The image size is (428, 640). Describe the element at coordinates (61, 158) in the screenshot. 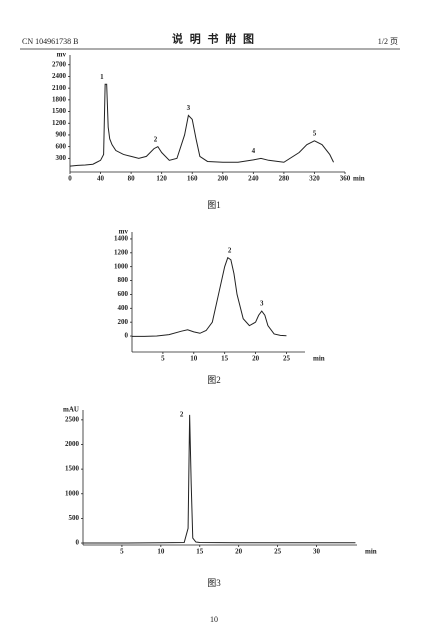

I see `y-tick-label: 300` at that location.